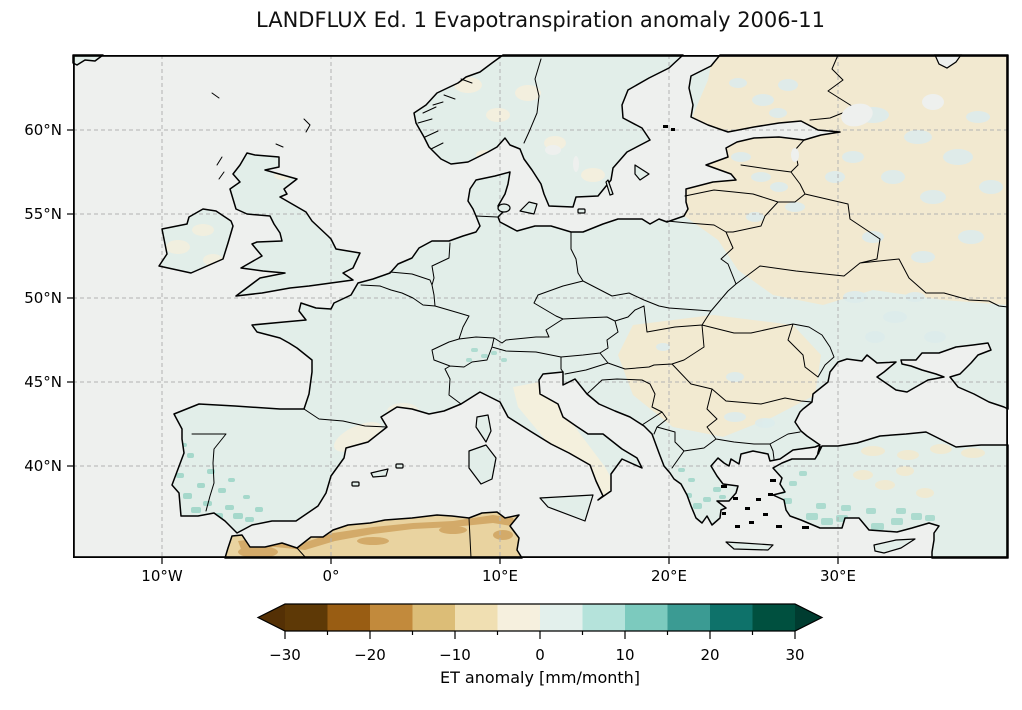 This screenshot has height=710, width=1022. Describe the element at coordinates (500, 576) in the screenshot. I see `lon-tick-10e: 10°E` at that location.